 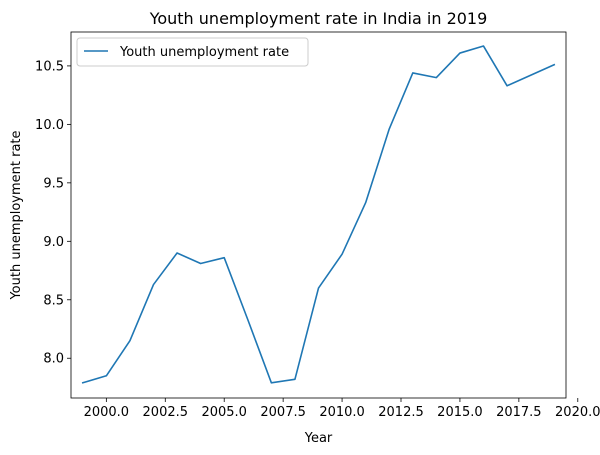 What do you see at coordinates (53, 183) in the screenshot?
I see `y-tick-label: 9.5` at bounding box center [53, 183].